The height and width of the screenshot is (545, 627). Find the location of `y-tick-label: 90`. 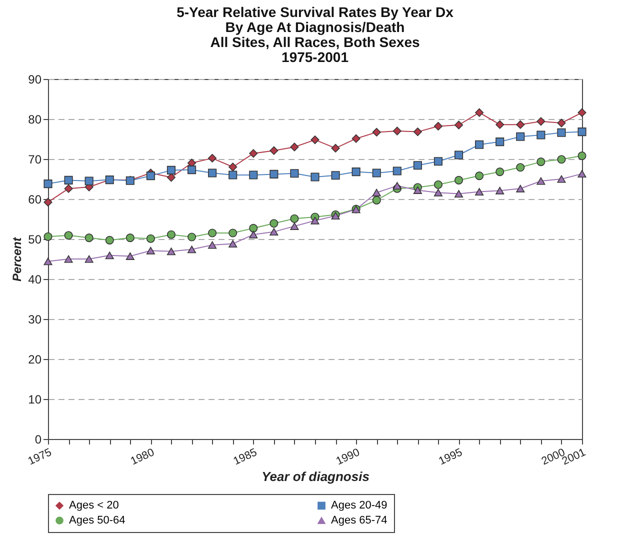

y-tick-label: 90 is located at coordinates (35, 79).